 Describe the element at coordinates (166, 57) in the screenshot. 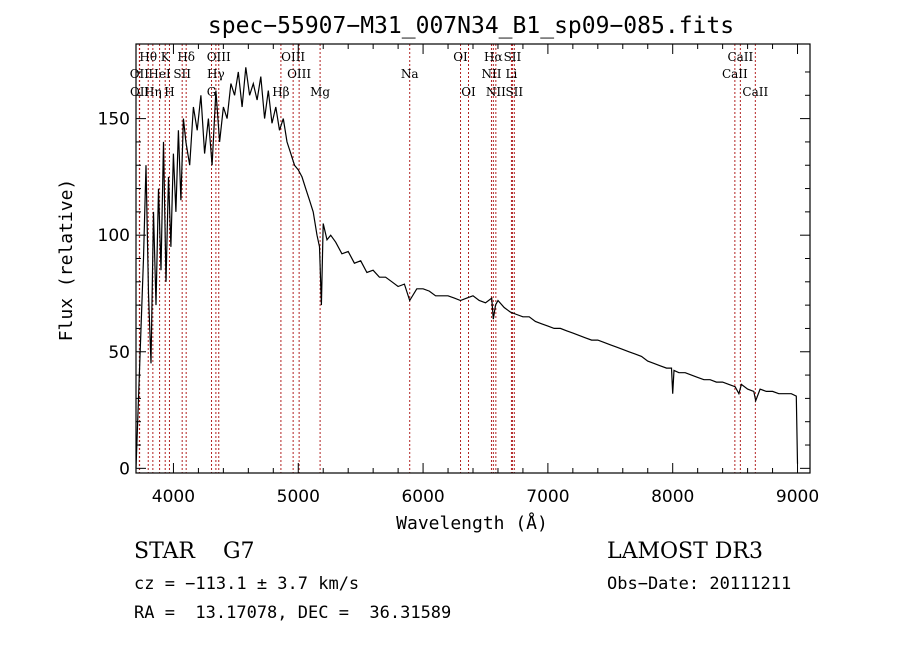

I see `spectral-line-label: K` at that location.